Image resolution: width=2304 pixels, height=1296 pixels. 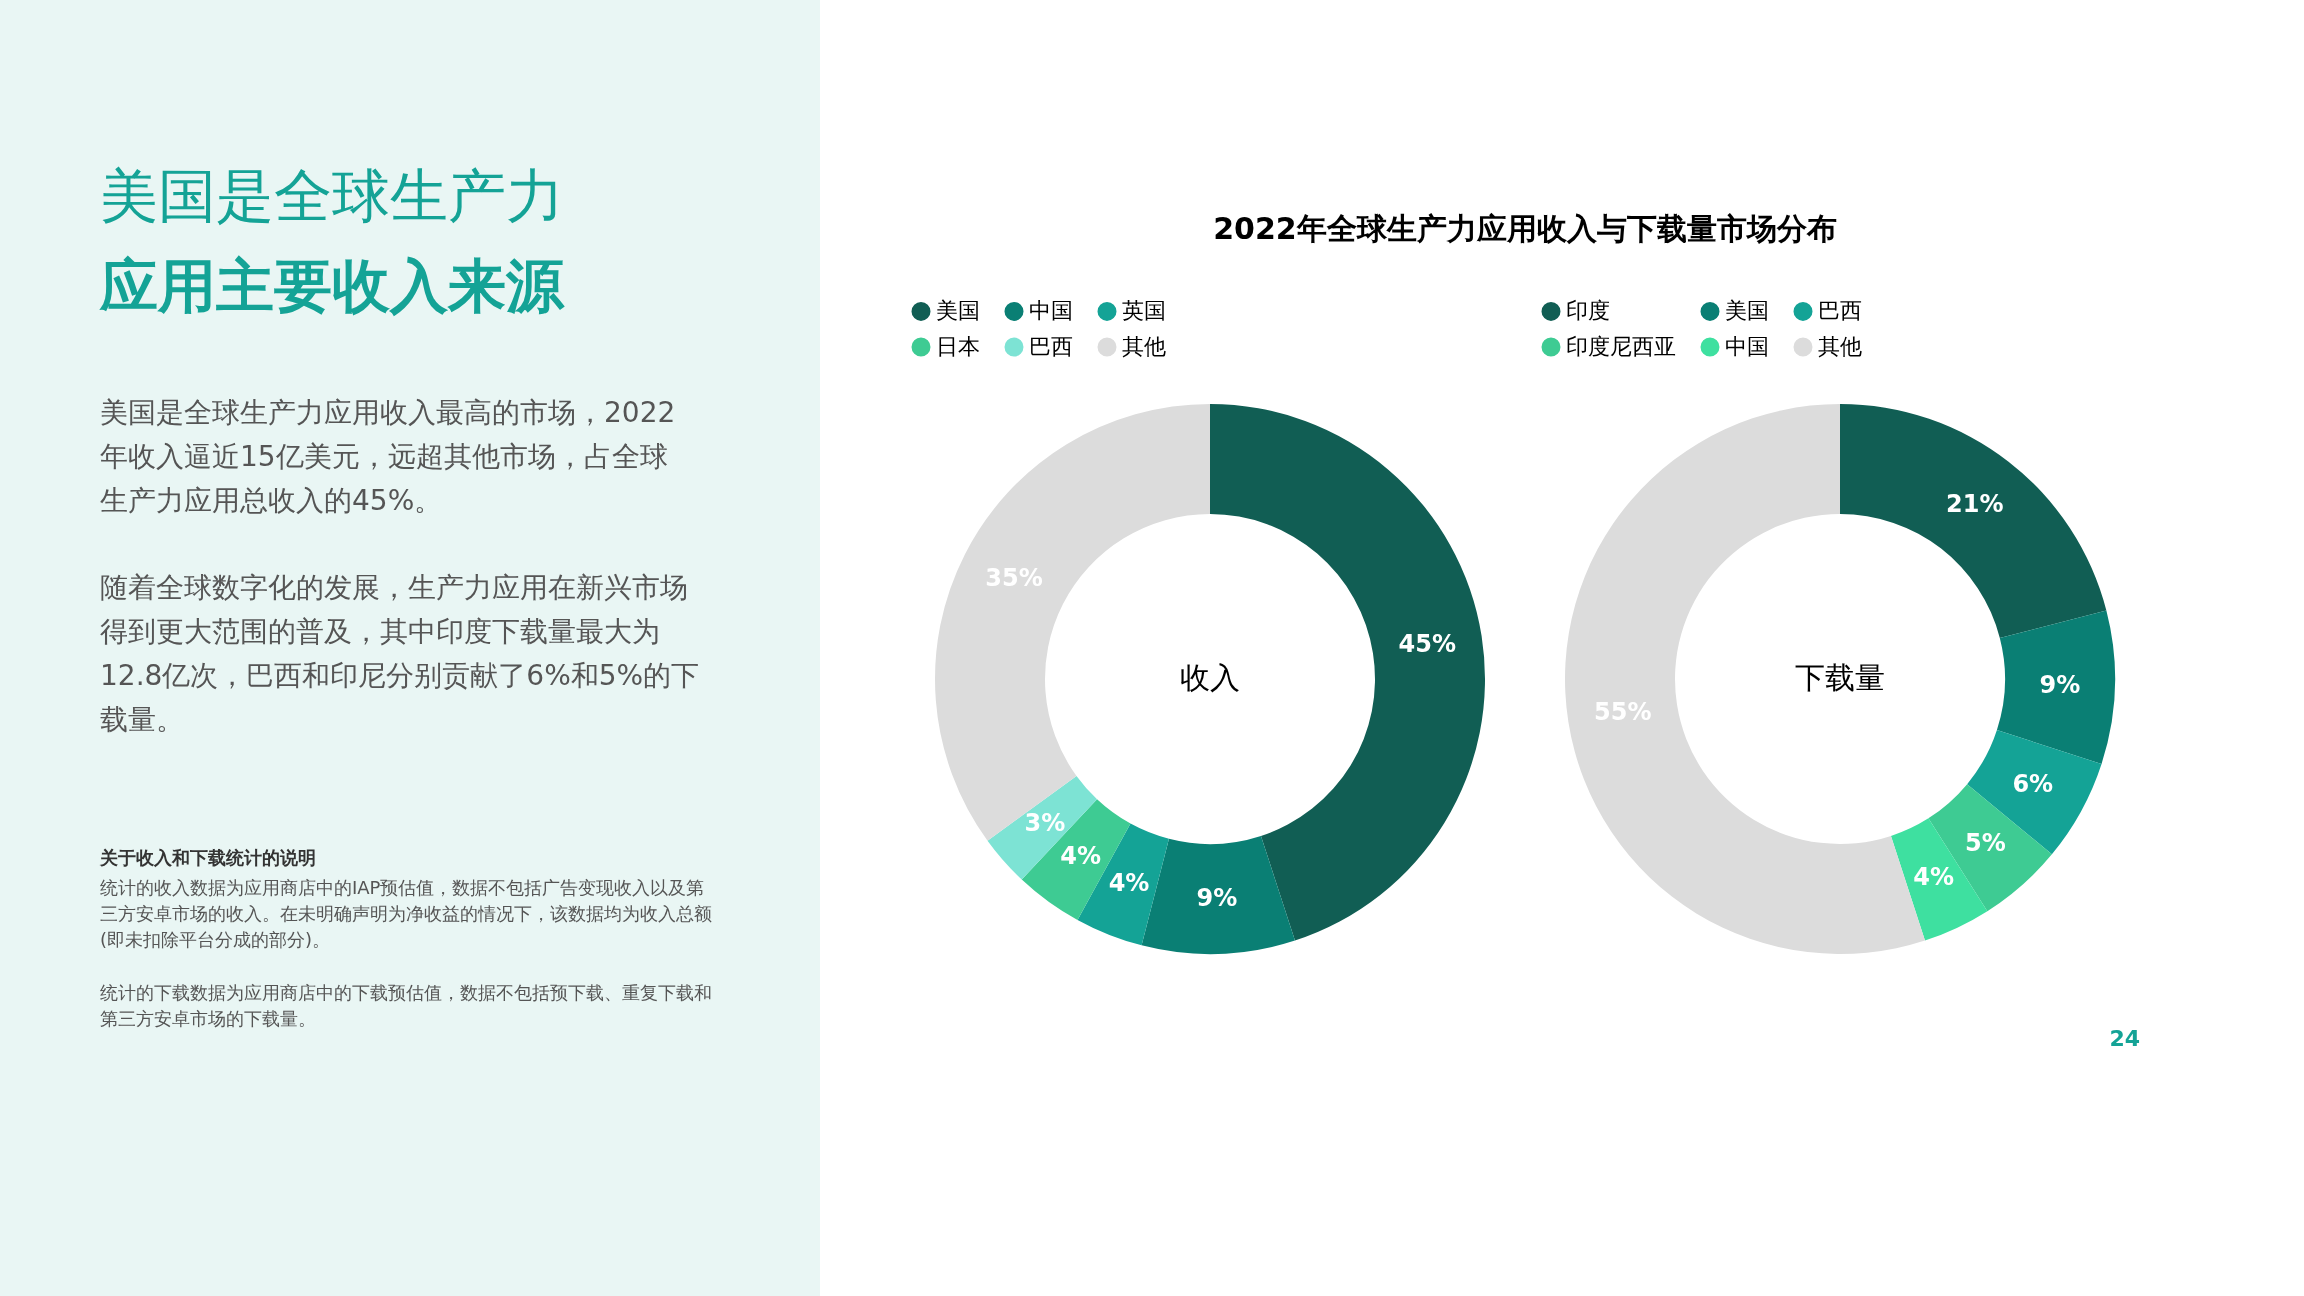 I want to click on text: 随着全球数字化的发展，生产力应用在新兴市场得到更大范围的普及，其中印度下载量最大为12.8亿次，巴西和印尼分别贡献了6%和5%的下载量。, so click(x=400, y=653).